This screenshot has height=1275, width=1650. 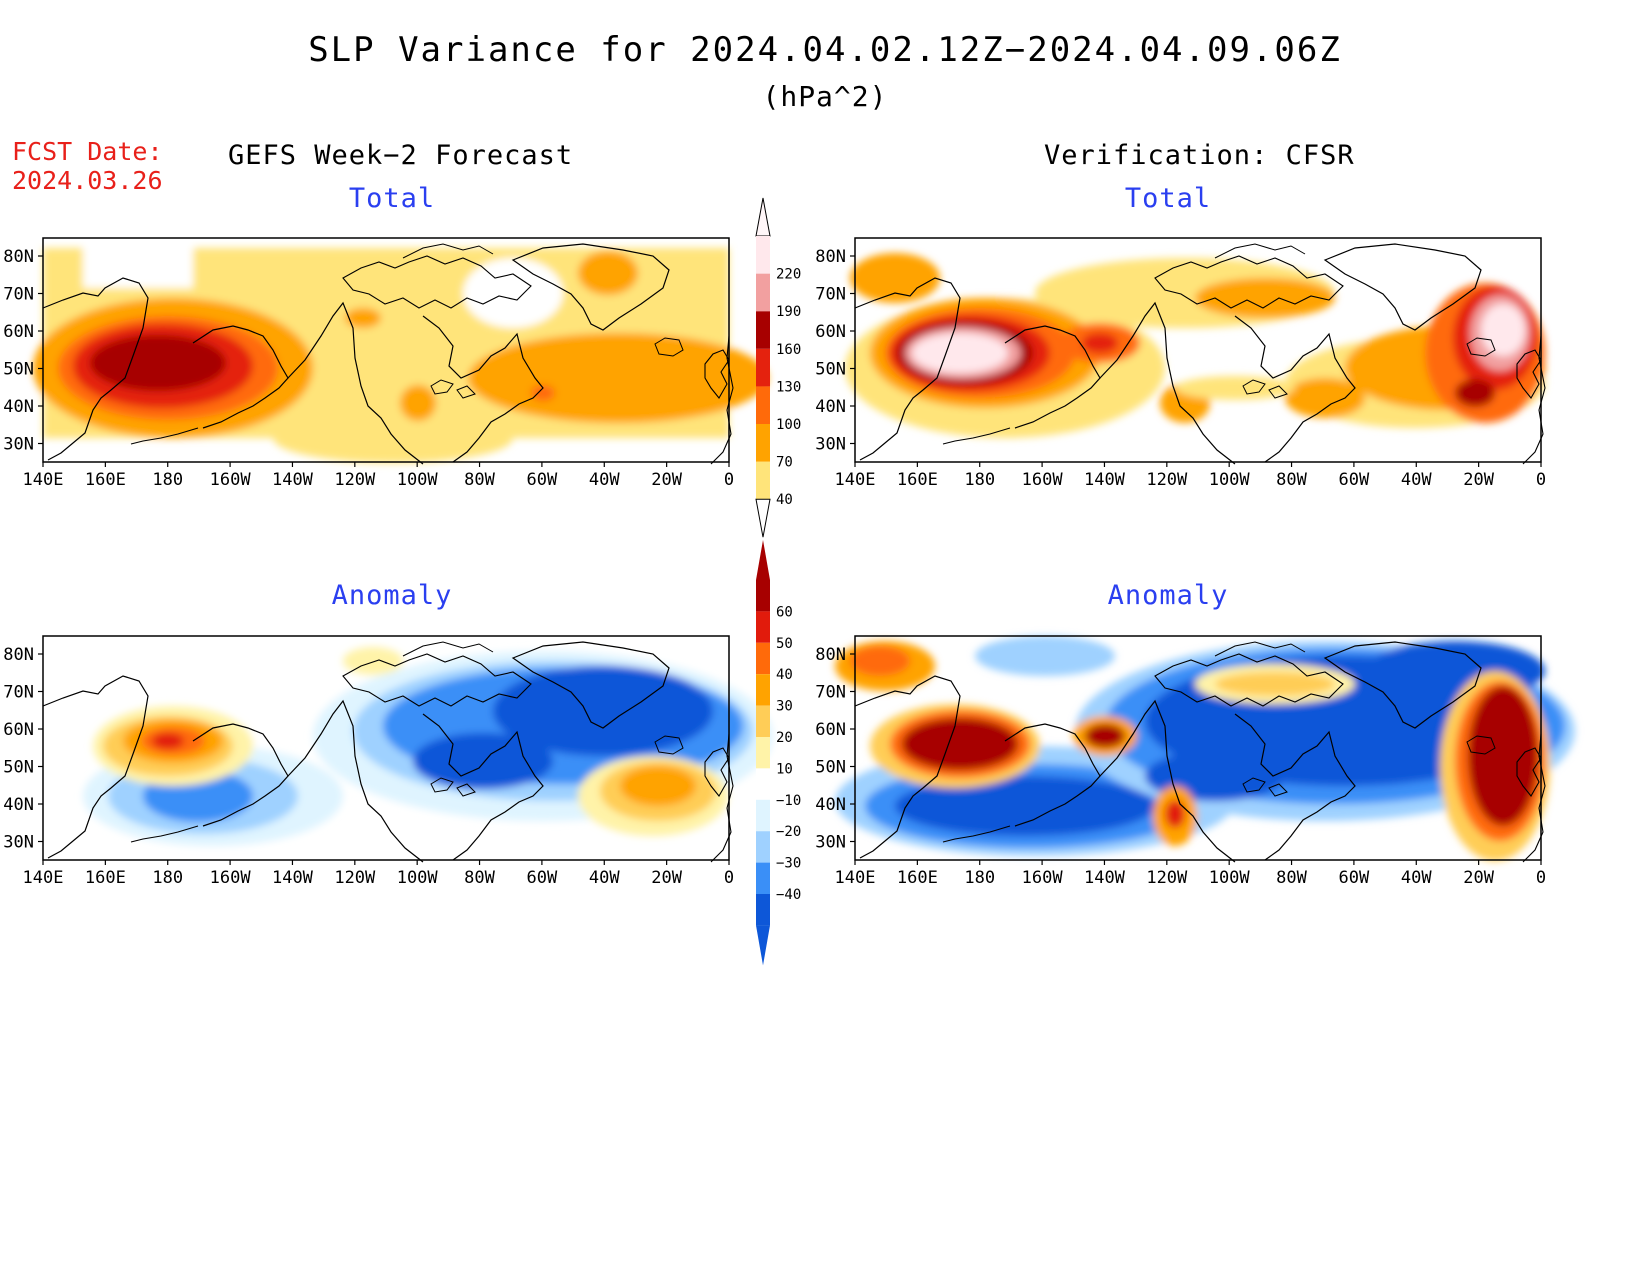 What do you see at coordinates (87, 180) in the screenshot?
I see `forecast-date-value: 2024.03.26` at bounding box center [87, 180].